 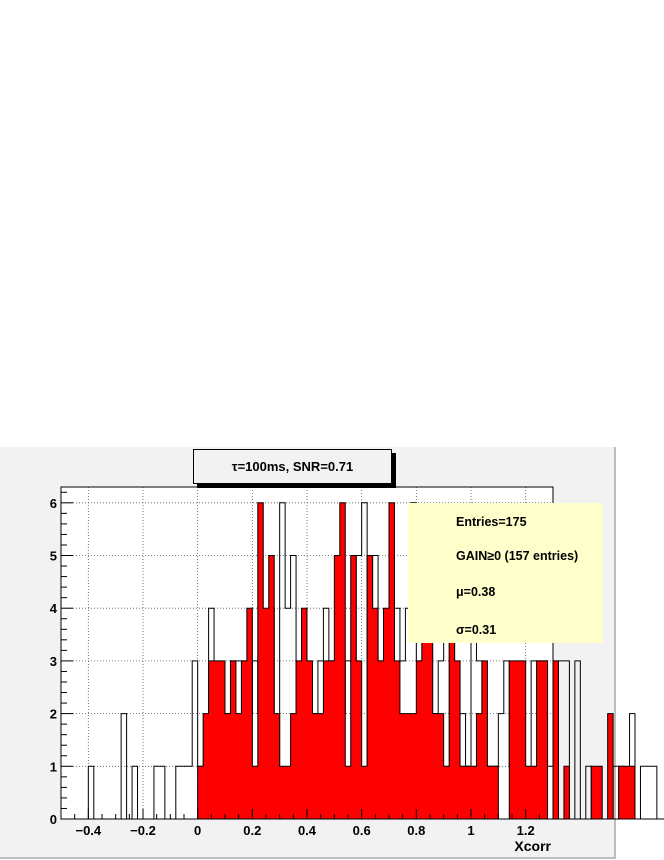 I want to click on x-tick-label: 0.8, so click(x=416, y=830).